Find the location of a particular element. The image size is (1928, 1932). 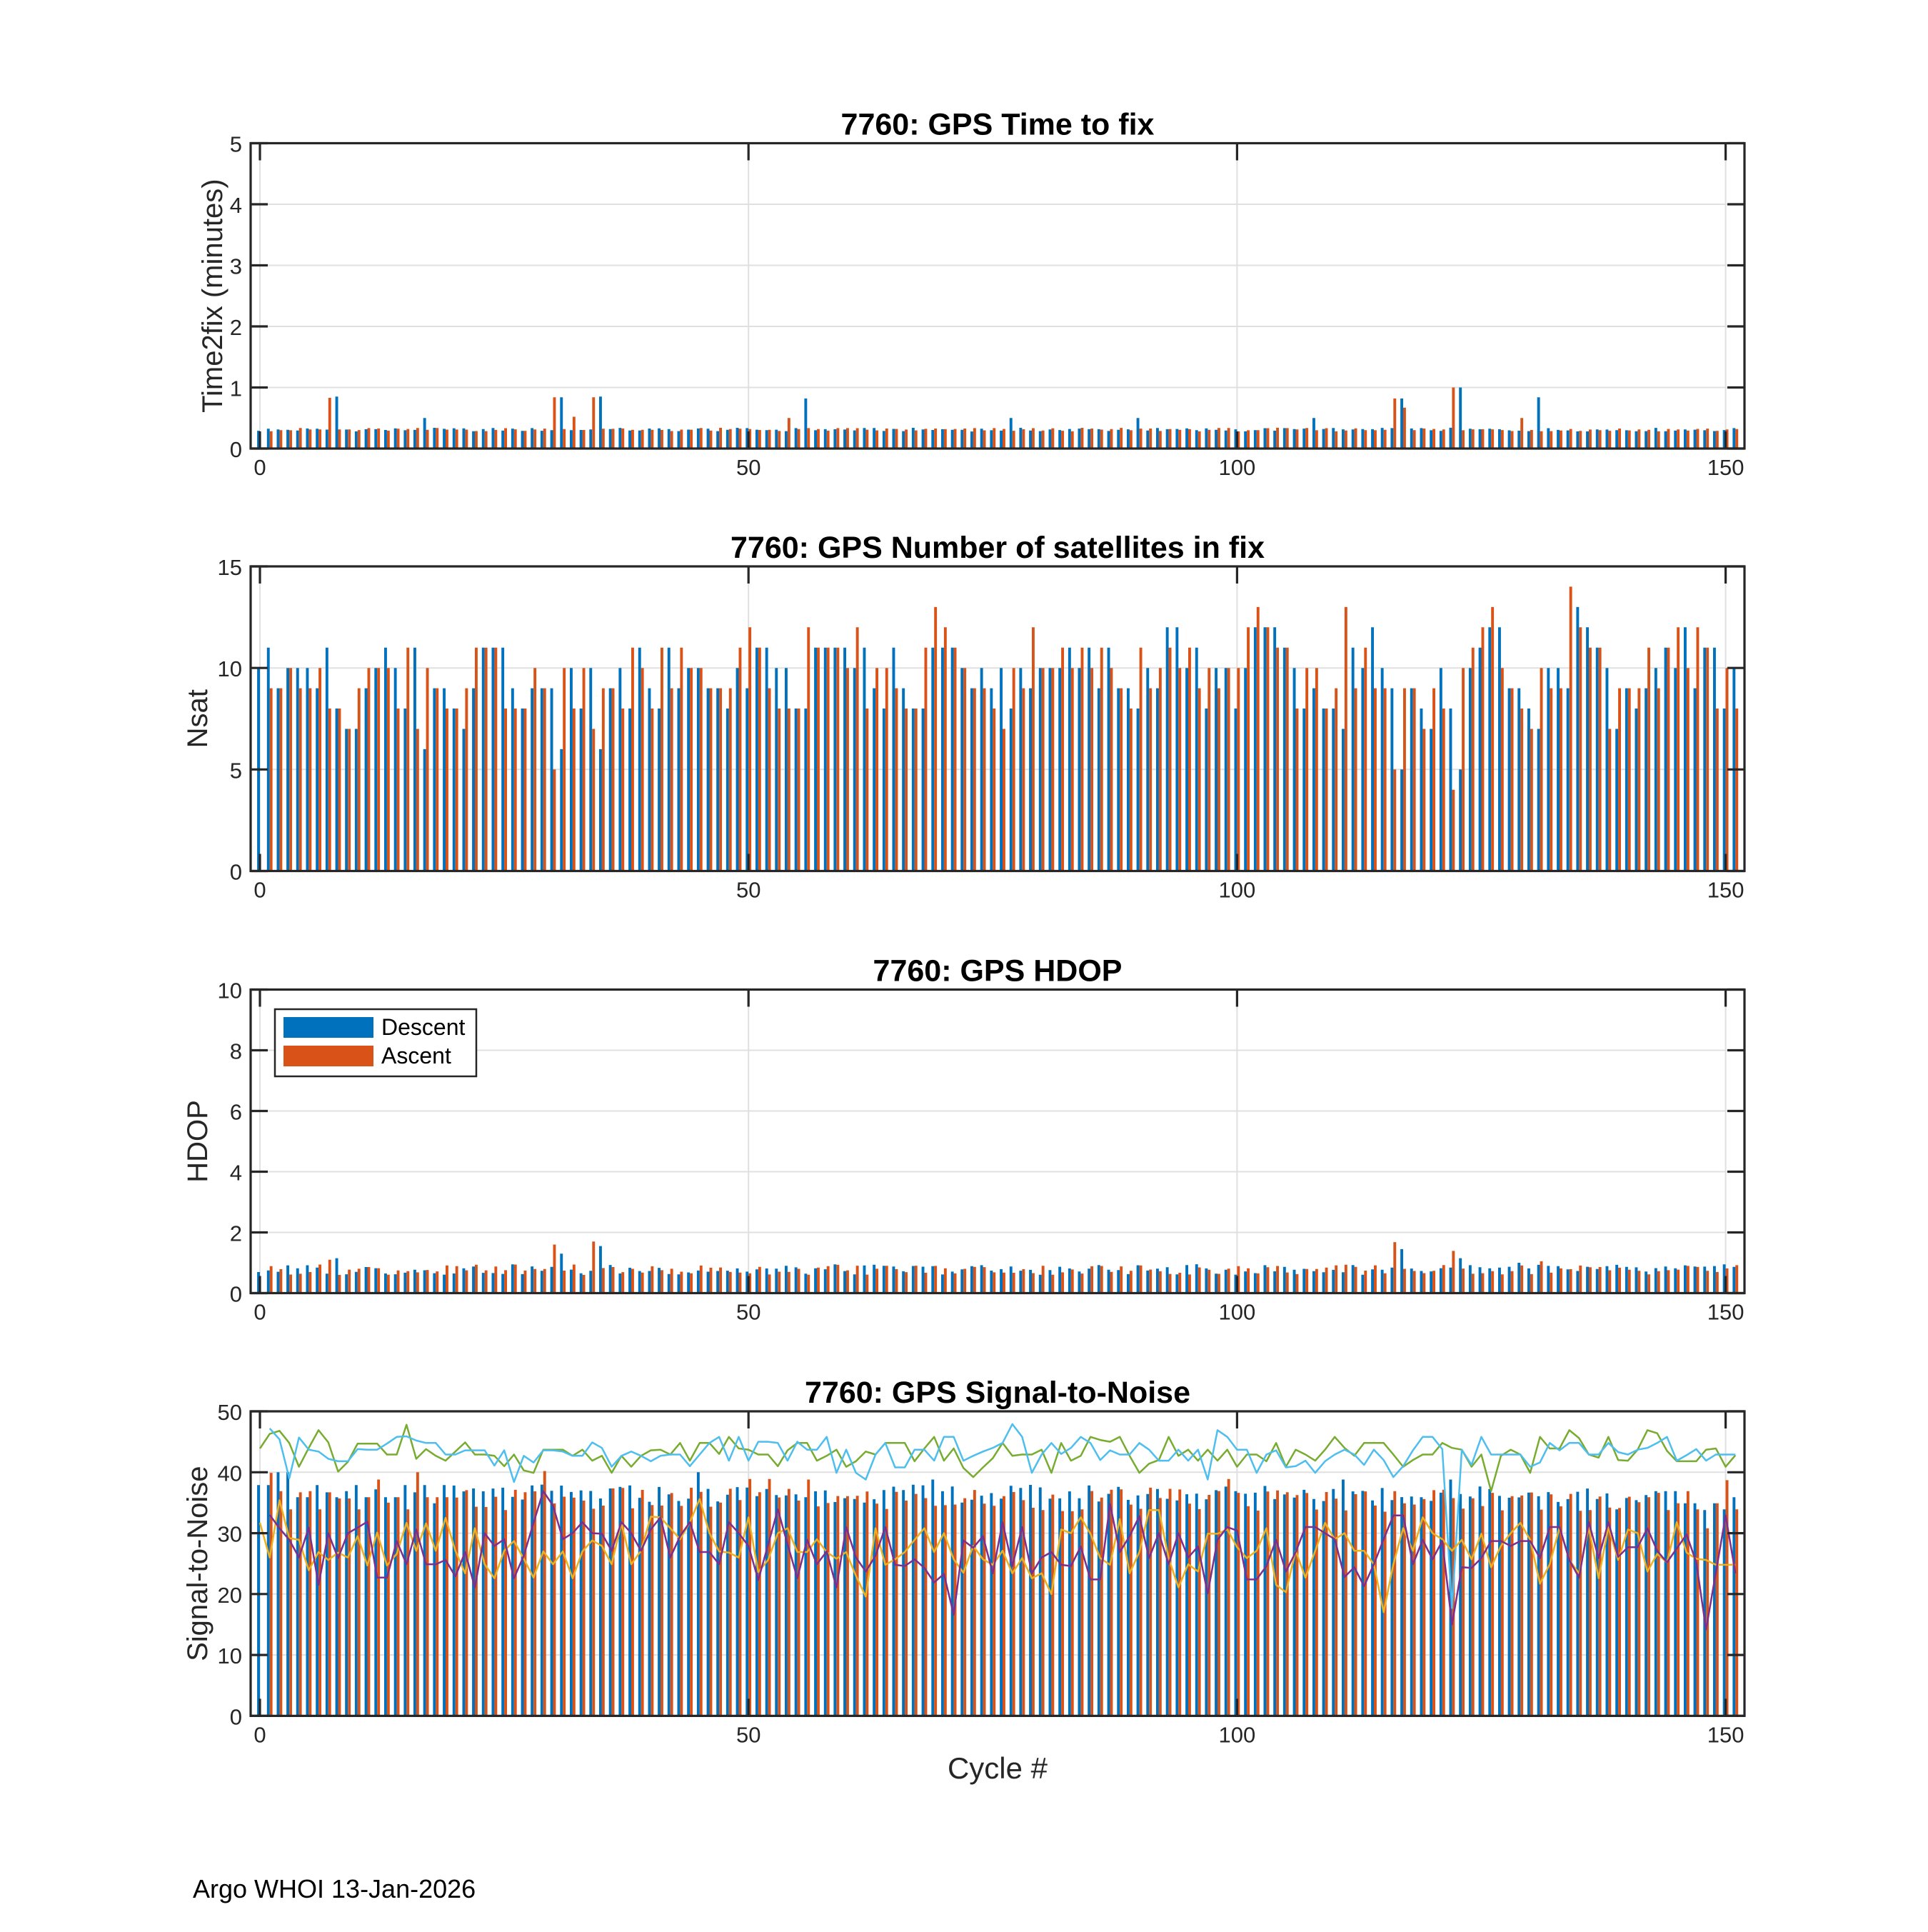

svg-text: Descent is located at coordinates (423, 1027).